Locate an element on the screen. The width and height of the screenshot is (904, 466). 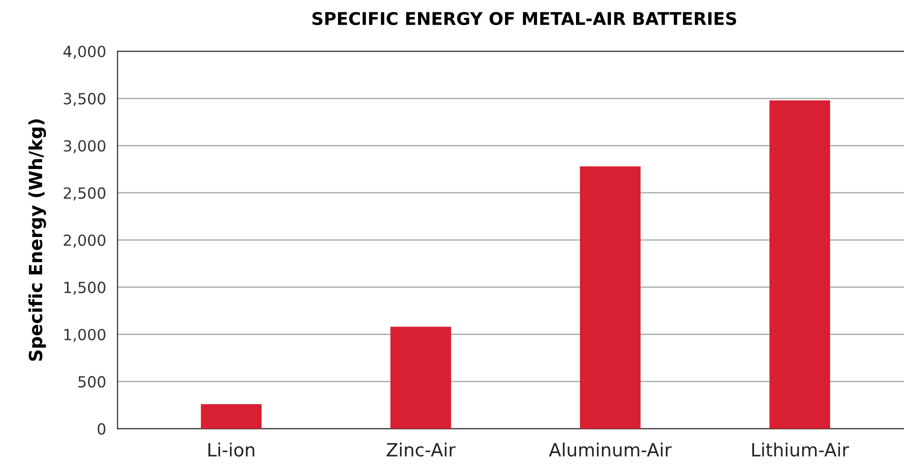
y-tick-label: 1,000 is located at coordinates (85, 335).